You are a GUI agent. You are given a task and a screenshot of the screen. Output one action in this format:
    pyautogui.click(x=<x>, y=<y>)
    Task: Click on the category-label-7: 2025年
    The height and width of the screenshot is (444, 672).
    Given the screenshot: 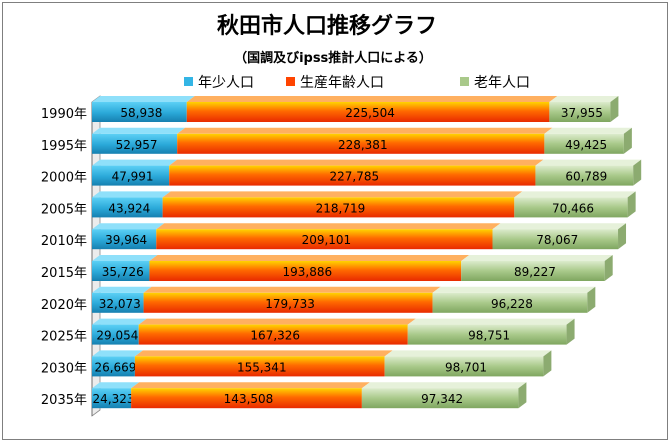 What is the action you would take?
    pyautogui.click(x=64, y=337)
    